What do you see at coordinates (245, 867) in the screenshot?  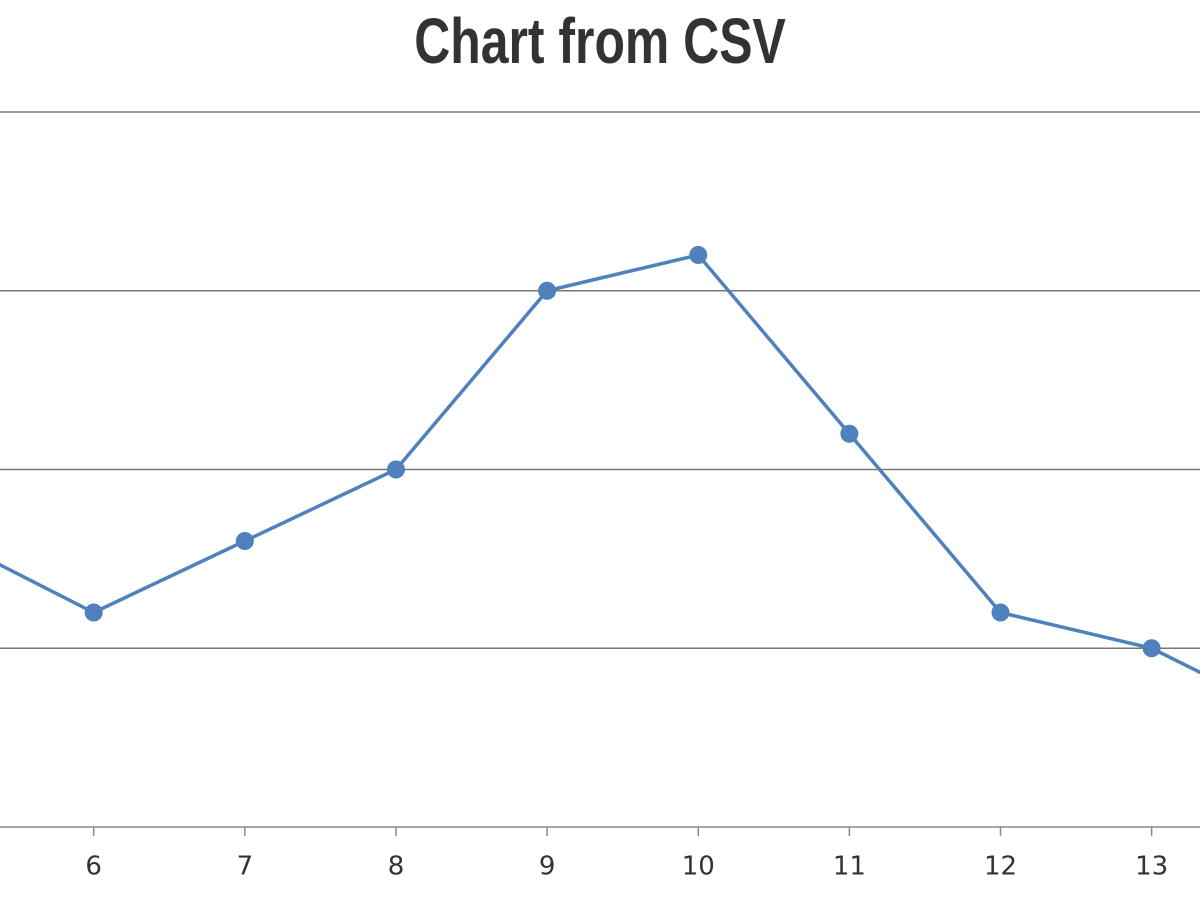 I see `x-tick-label: 7` at bounding box center [245, 867].